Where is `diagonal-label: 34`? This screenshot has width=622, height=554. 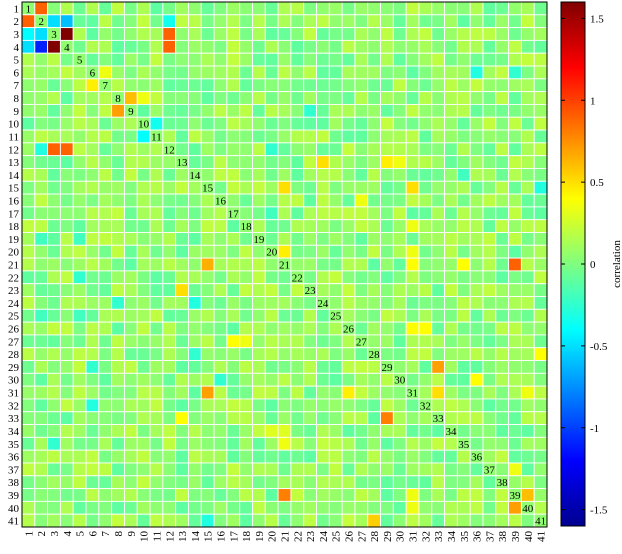
diagonal-label: 34 is located at coordinates (451, 432).